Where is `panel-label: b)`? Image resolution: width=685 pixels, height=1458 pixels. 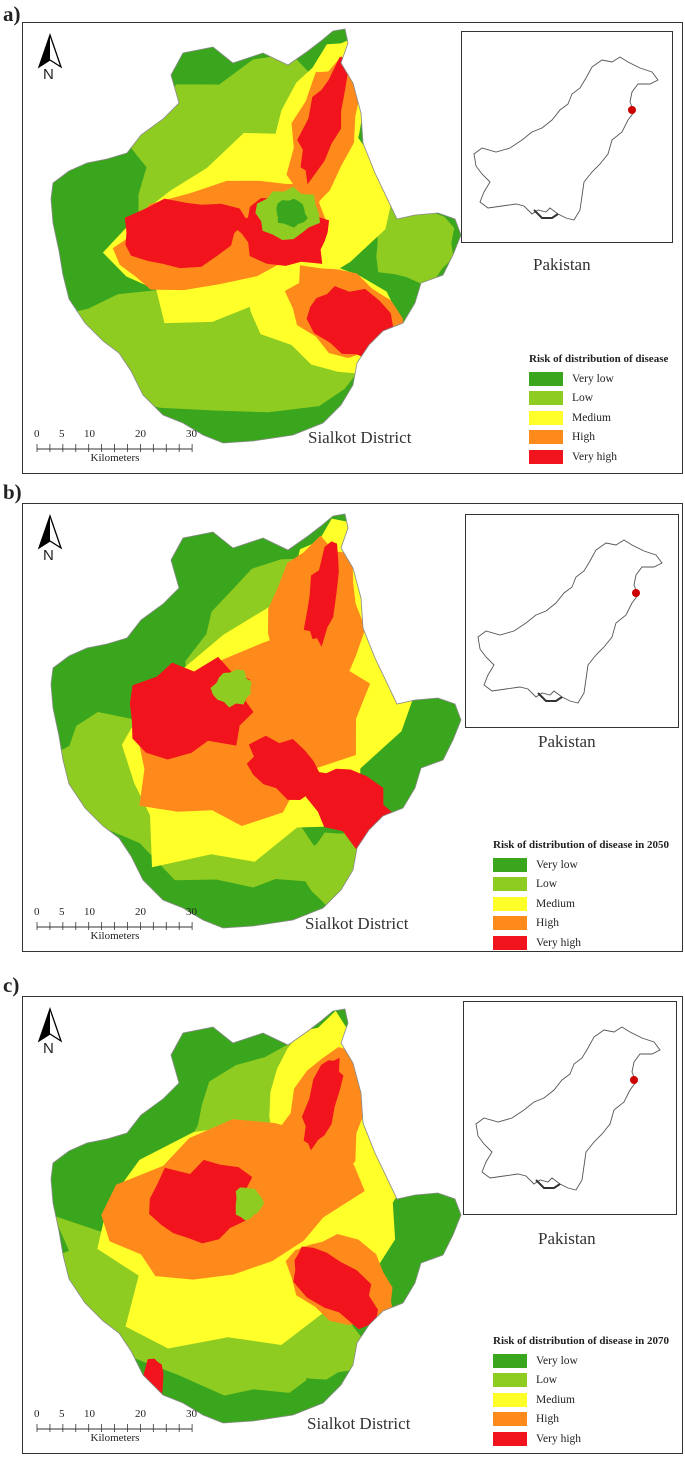 panel-label: b) is located at coordinates (12, 492).